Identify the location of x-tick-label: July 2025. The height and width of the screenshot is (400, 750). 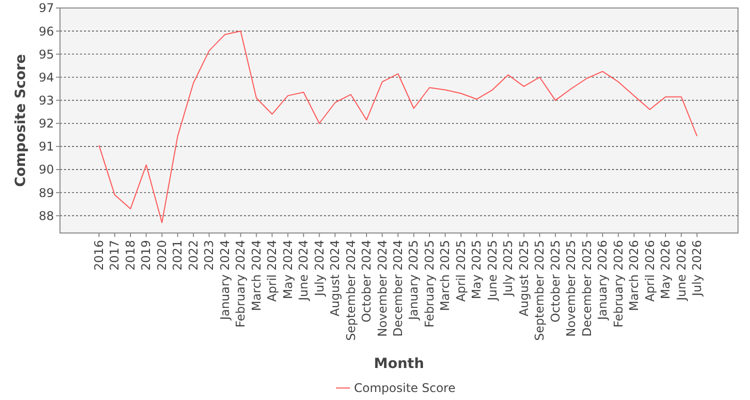
(508, 268).